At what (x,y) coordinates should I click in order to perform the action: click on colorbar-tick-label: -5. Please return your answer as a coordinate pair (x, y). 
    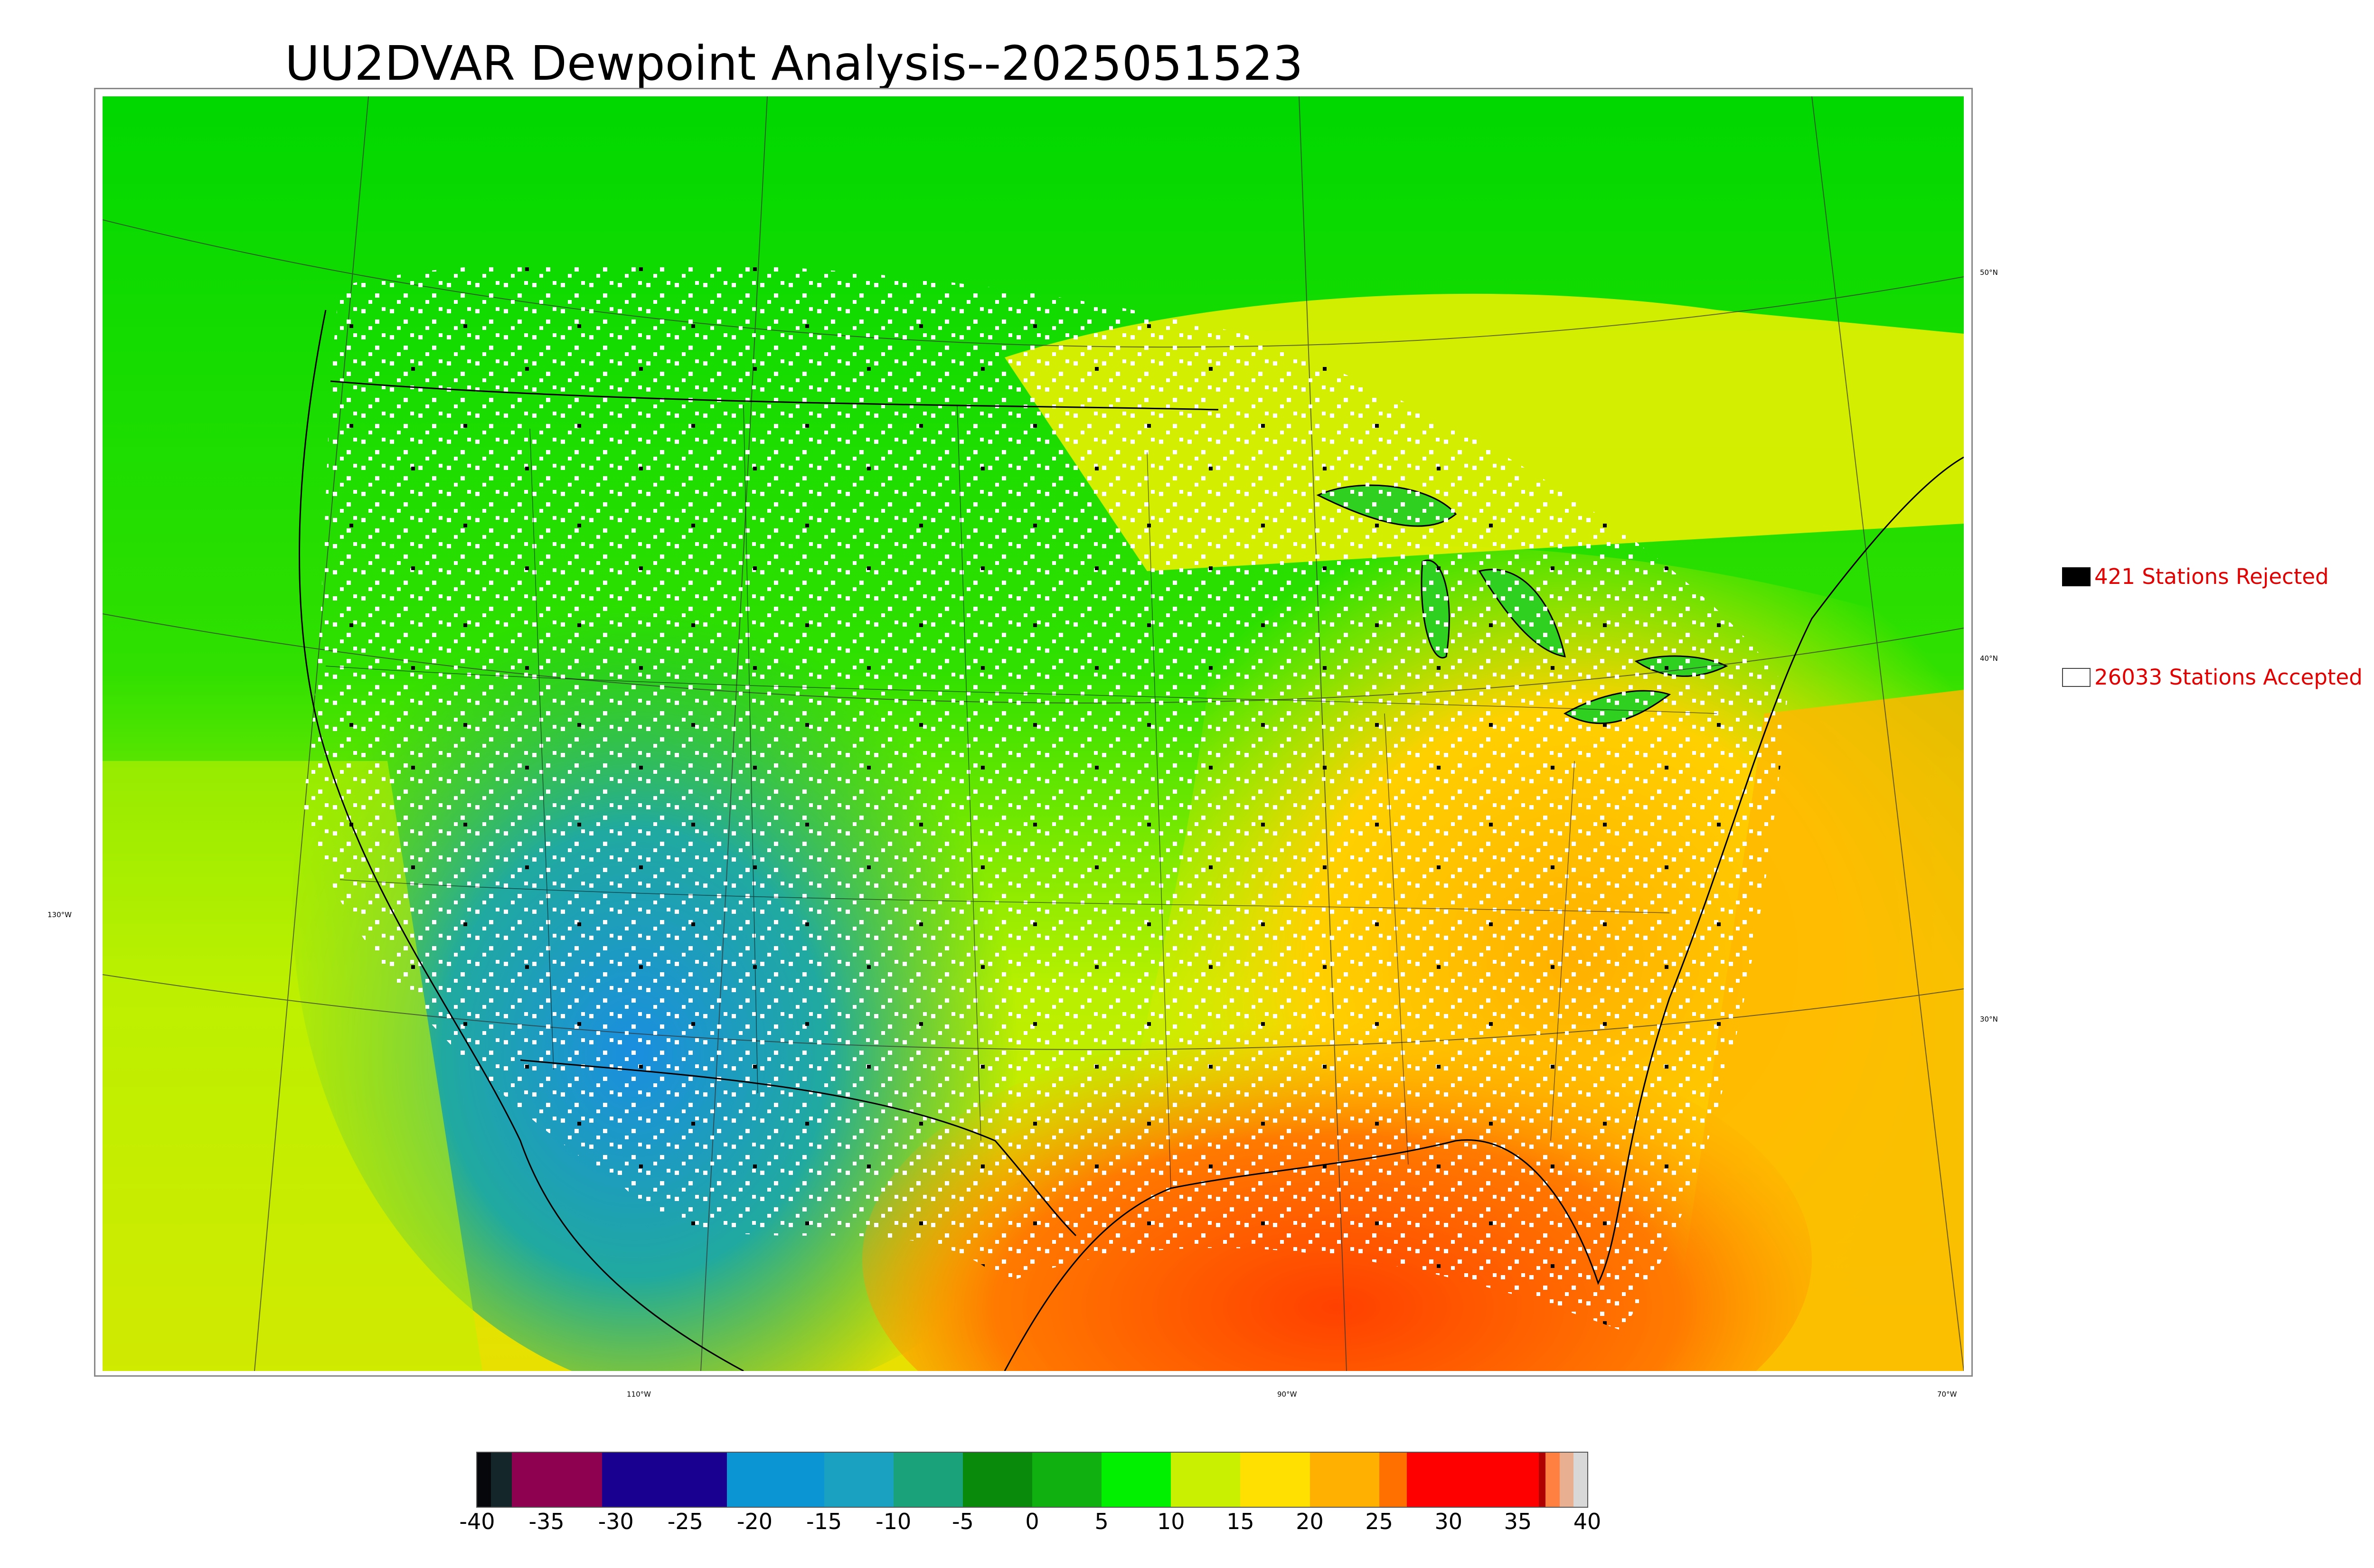
    Looking at the image, I should click on (962, 1521).